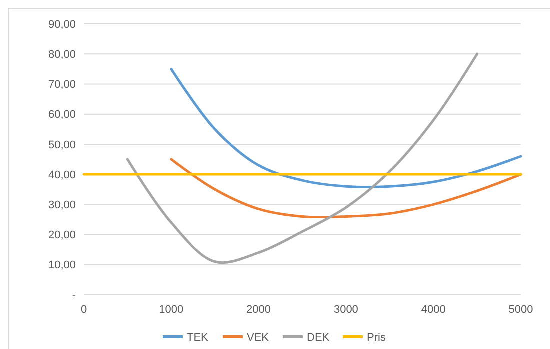 The width and height of the screenshot is (550, 349). What do you see at coordinates (62, 266) in the screenshot?
I see `y-tick-label: 10,00` at bounding box center [62, 266].